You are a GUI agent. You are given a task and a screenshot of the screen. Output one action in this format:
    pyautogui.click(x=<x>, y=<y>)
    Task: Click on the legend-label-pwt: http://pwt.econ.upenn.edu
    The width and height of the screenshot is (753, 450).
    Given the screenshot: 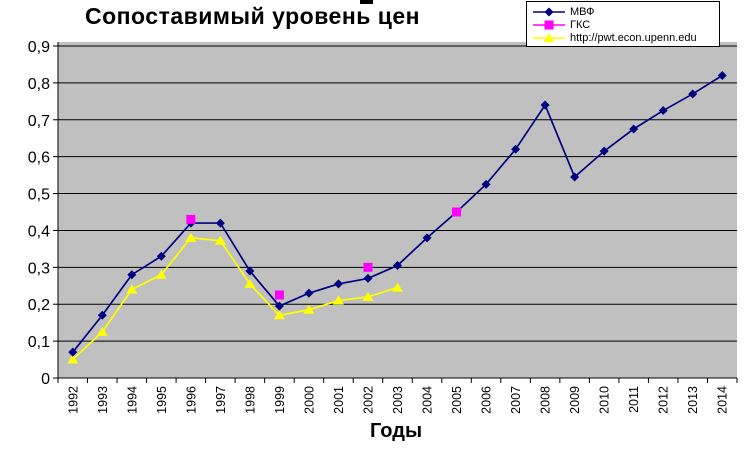 What is the action you would take?
    pyautogui.click(x=633, y=37)
    